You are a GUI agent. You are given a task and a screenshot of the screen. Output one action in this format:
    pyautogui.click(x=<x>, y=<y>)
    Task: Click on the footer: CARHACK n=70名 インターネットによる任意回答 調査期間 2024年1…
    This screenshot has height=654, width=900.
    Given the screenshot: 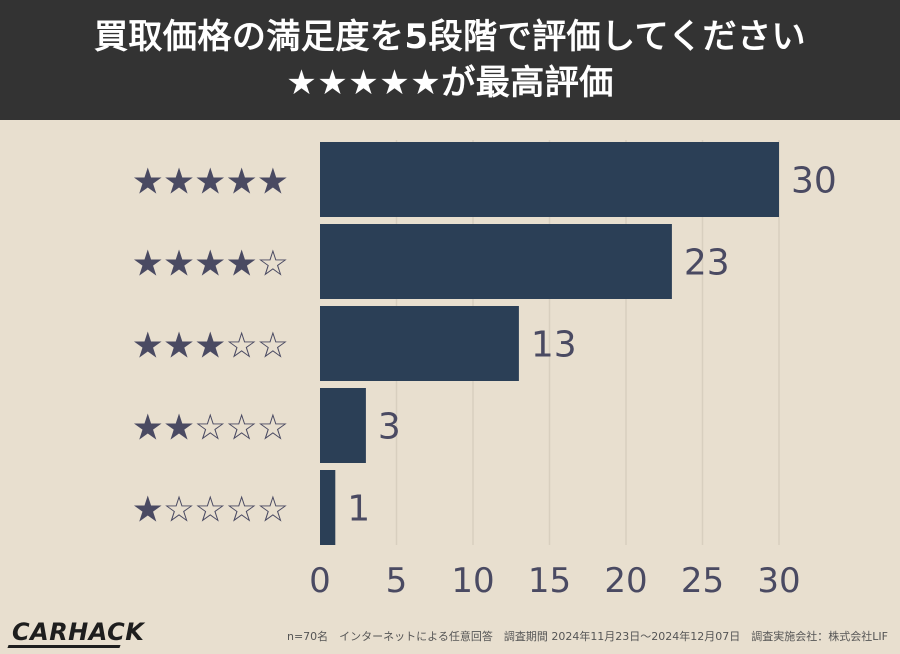 What is the action you would take?
    pyautogui.click(x=450, y=634)
    